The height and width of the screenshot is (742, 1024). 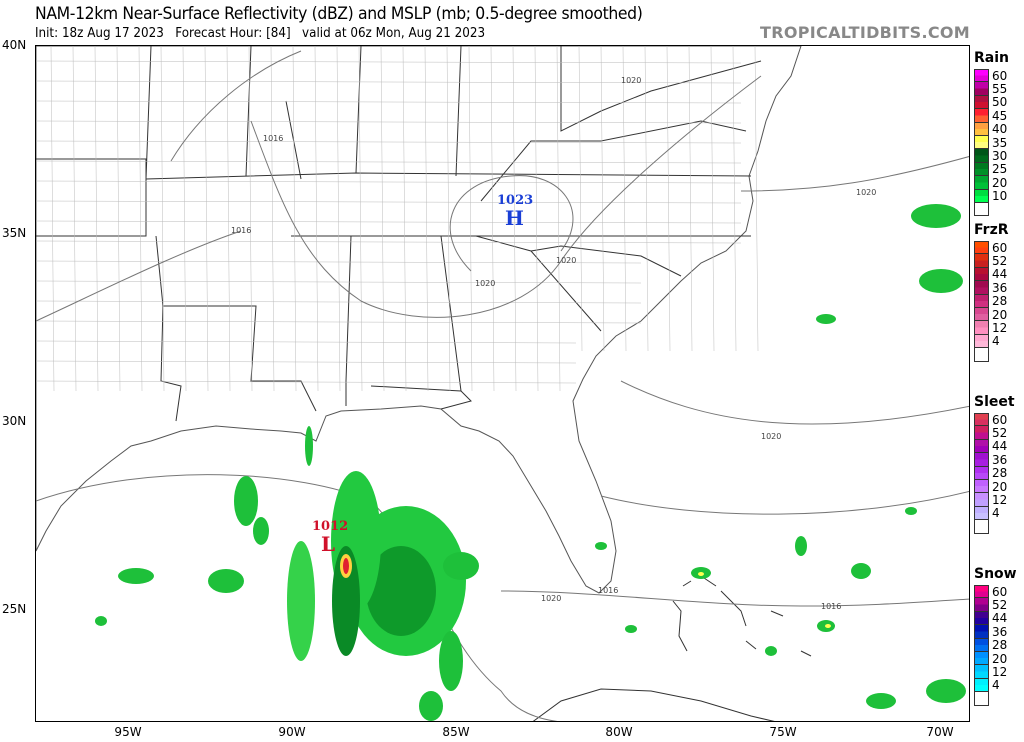 I want to click on legend-rain: Rain 60 55 50 45 40 35 30 25 20 10, so click(x=998, y=133).